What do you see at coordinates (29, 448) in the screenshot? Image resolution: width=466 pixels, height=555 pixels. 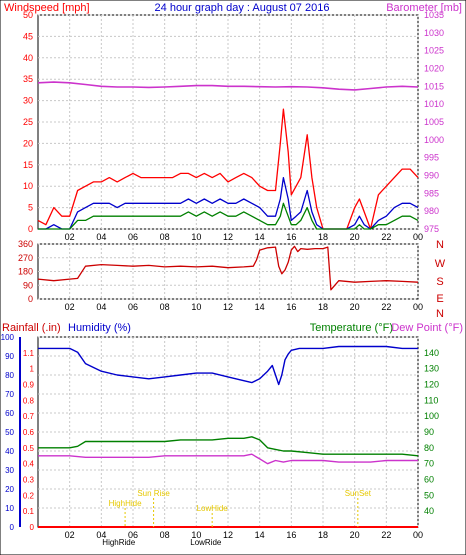 I see `rain-tick-label: 0.5` at bounding box center [29, 448].